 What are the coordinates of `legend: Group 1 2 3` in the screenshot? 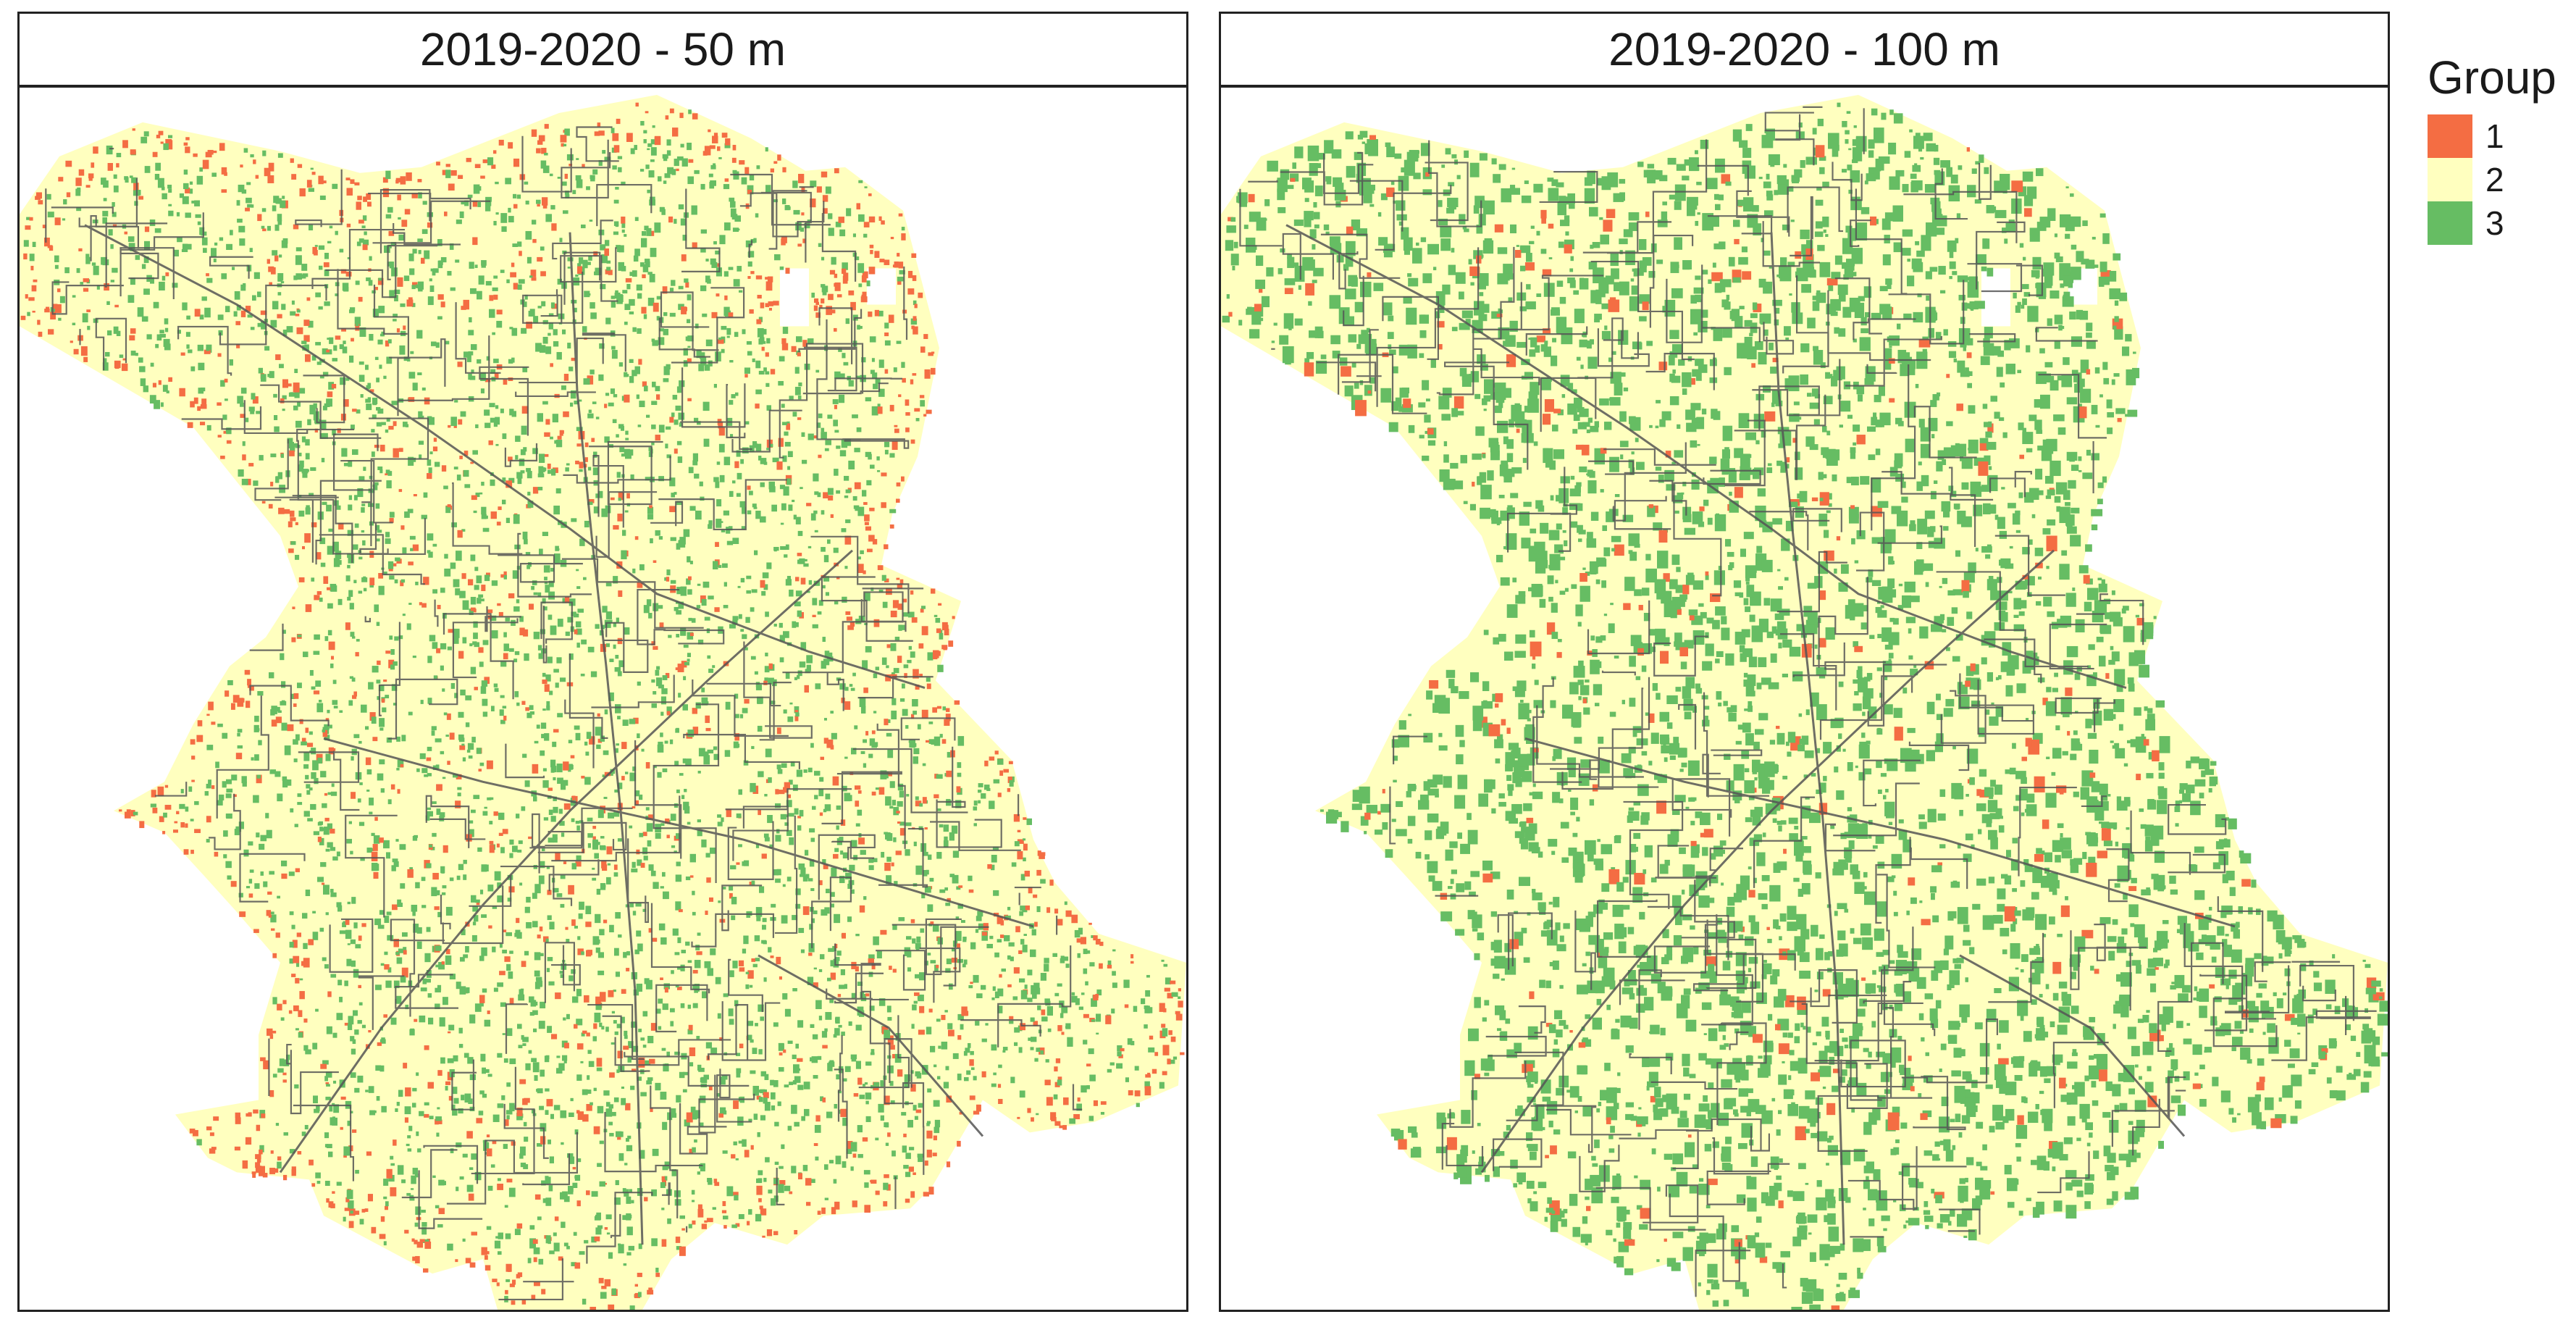 It's located at (2500, 148).